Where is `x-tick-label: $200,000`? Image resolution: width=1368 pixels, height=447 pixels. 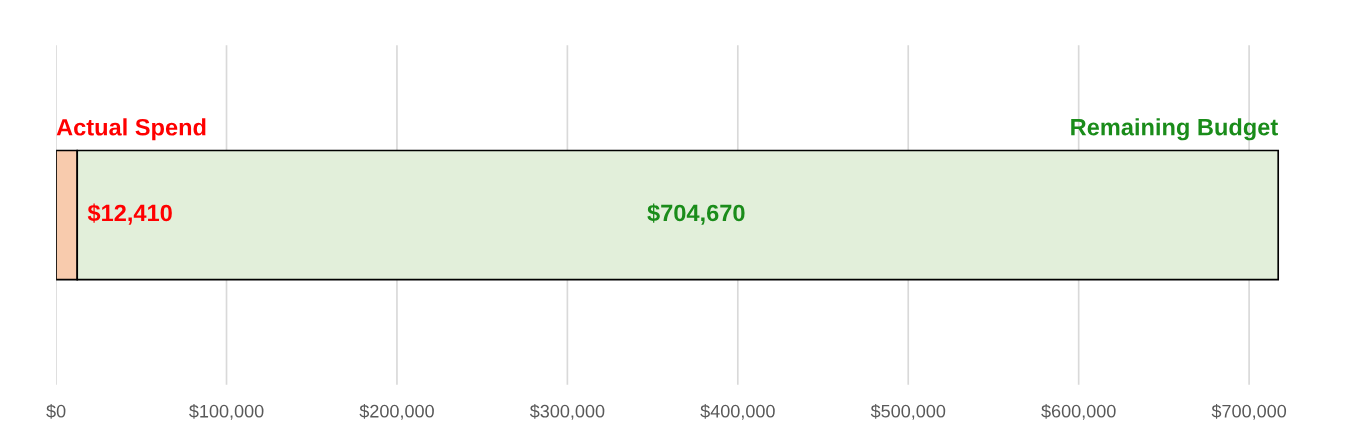
x-tick-label: $200,000 is located at coordinates (396, 412).